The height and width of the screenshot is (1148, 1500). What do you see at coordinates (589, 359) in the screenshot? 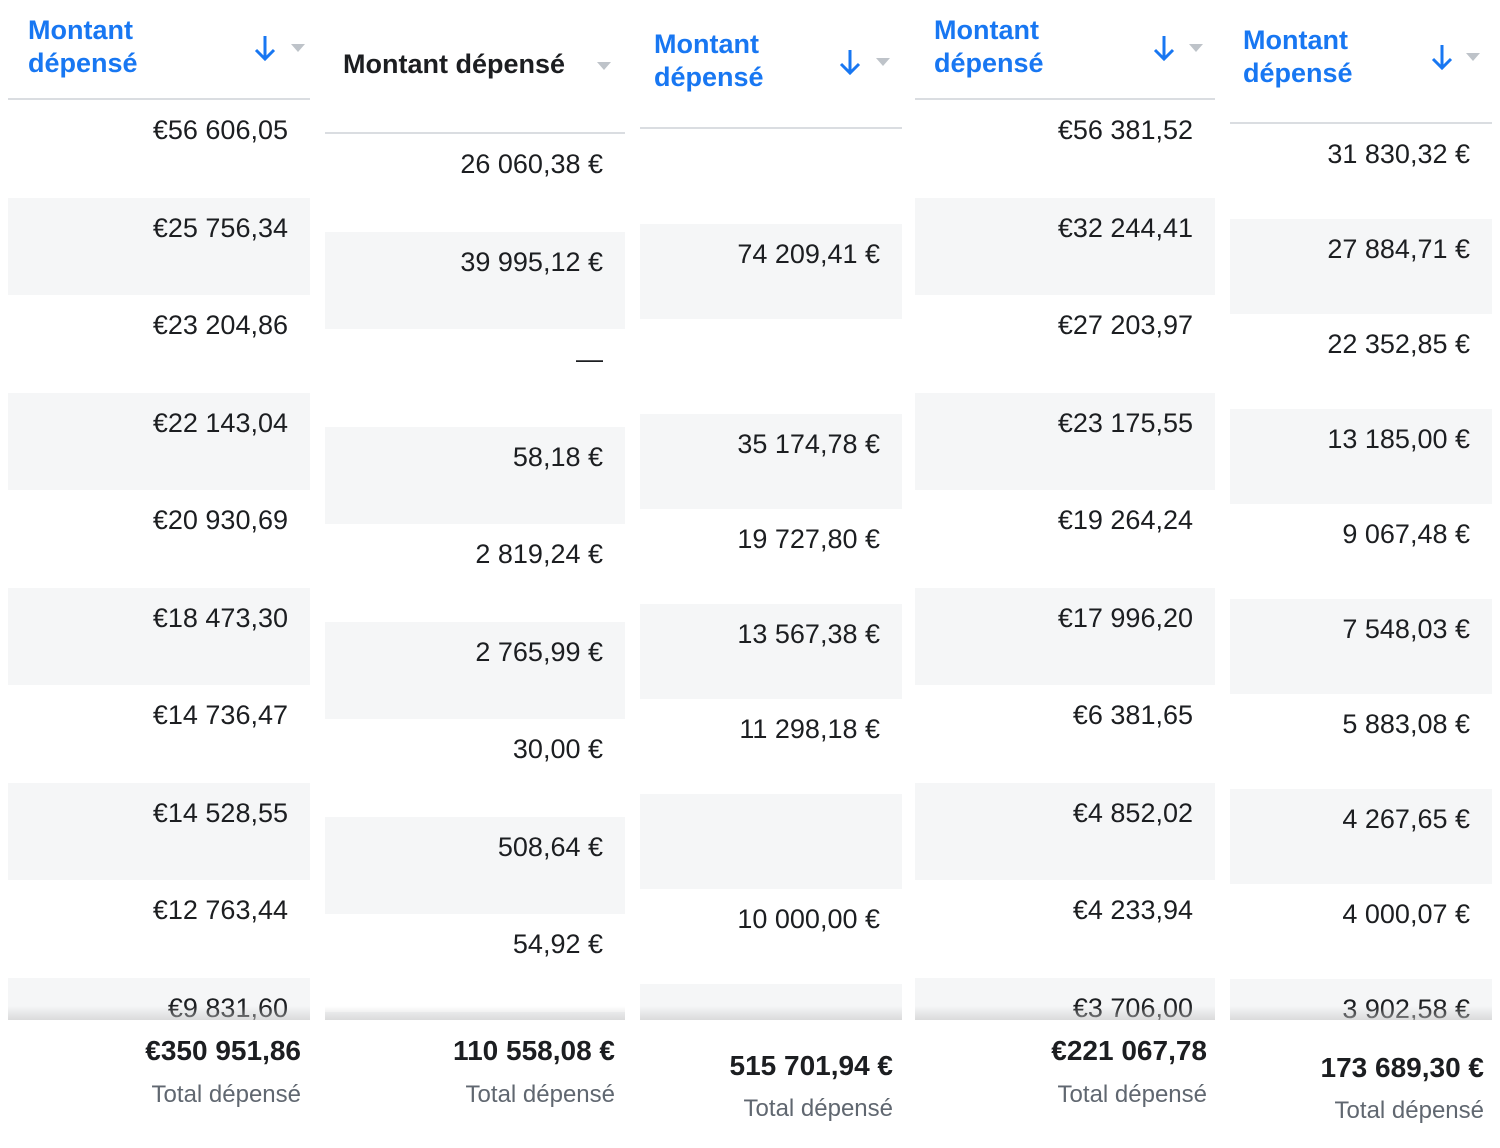
I see `cell-value: —` at bounding box center [589, 359].